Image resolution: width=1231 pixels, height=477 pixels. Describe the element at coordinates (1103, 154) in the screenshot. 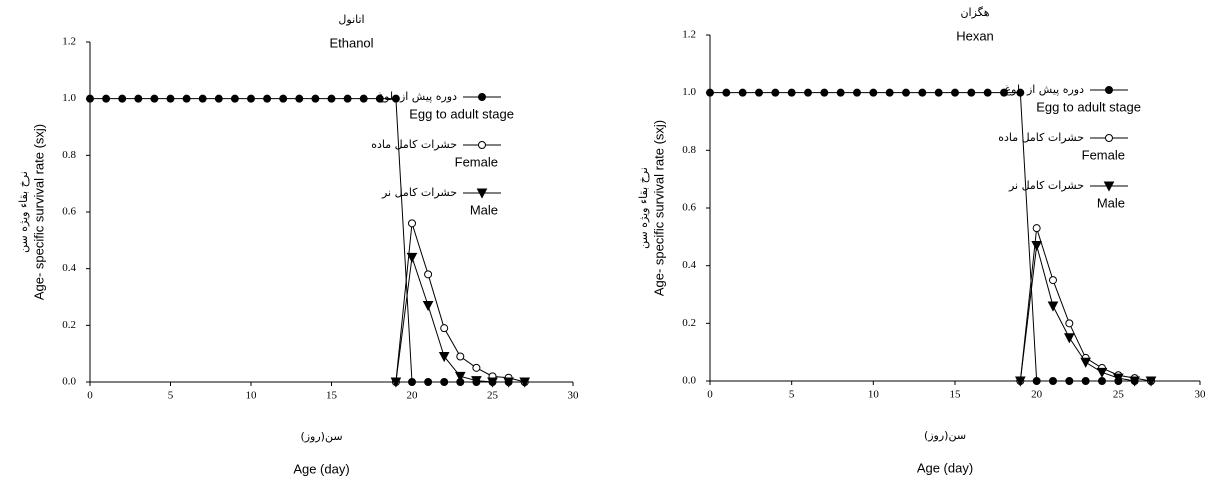

I see `legend-label: Female` at that location.